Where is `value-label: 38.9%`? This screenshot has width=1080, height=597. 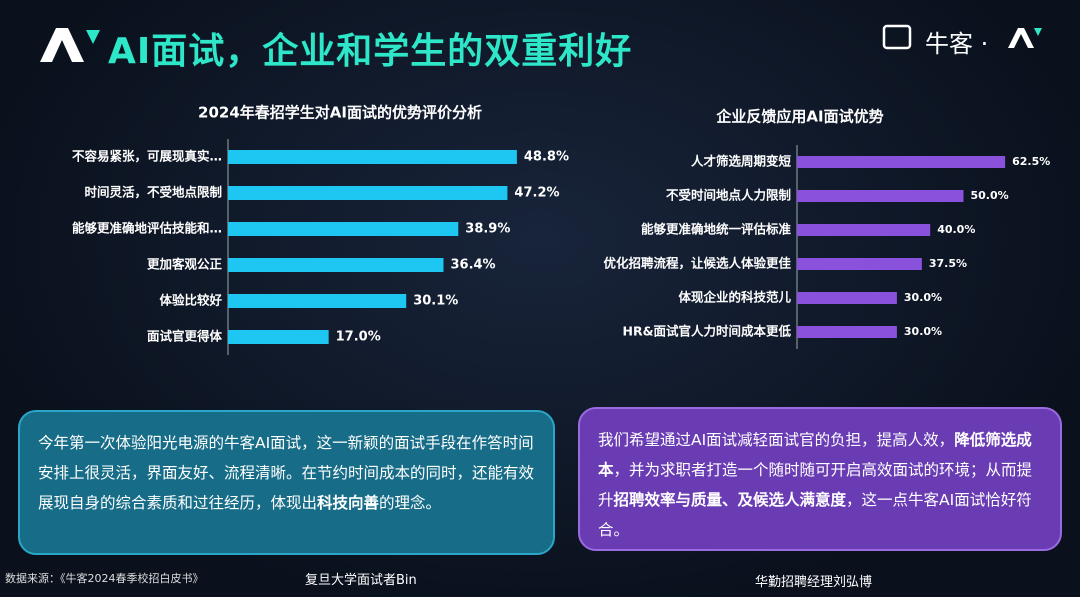
value-label: 38.9% is located at coordinates (487, 229).